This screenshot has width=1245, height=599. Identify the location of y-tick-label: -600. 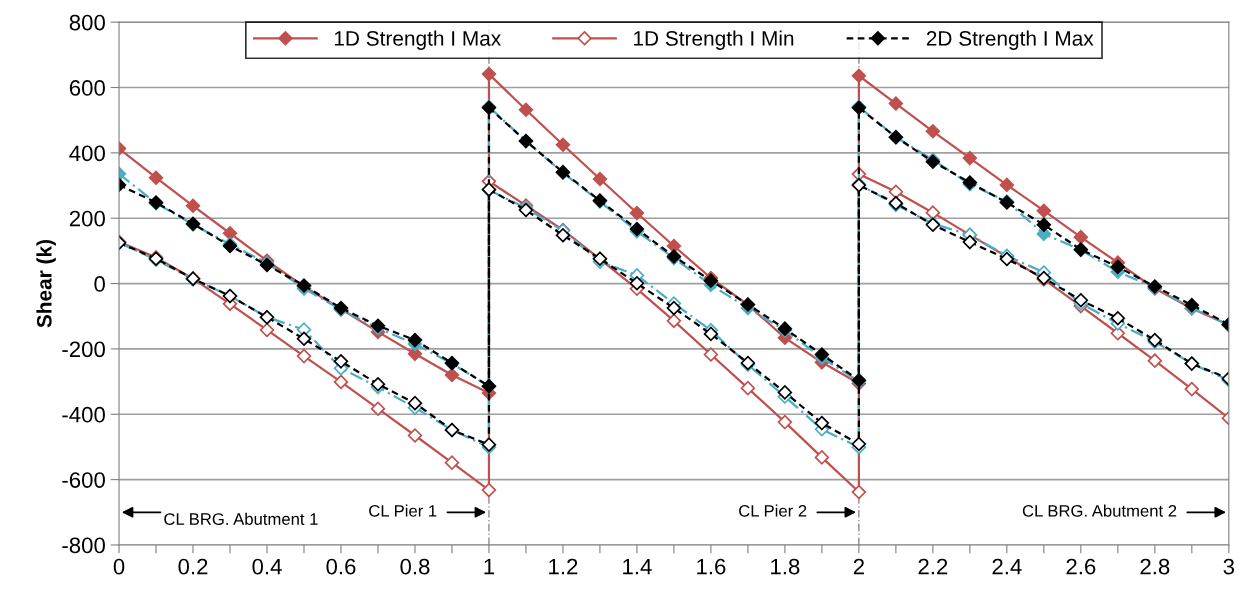
(83, 480).